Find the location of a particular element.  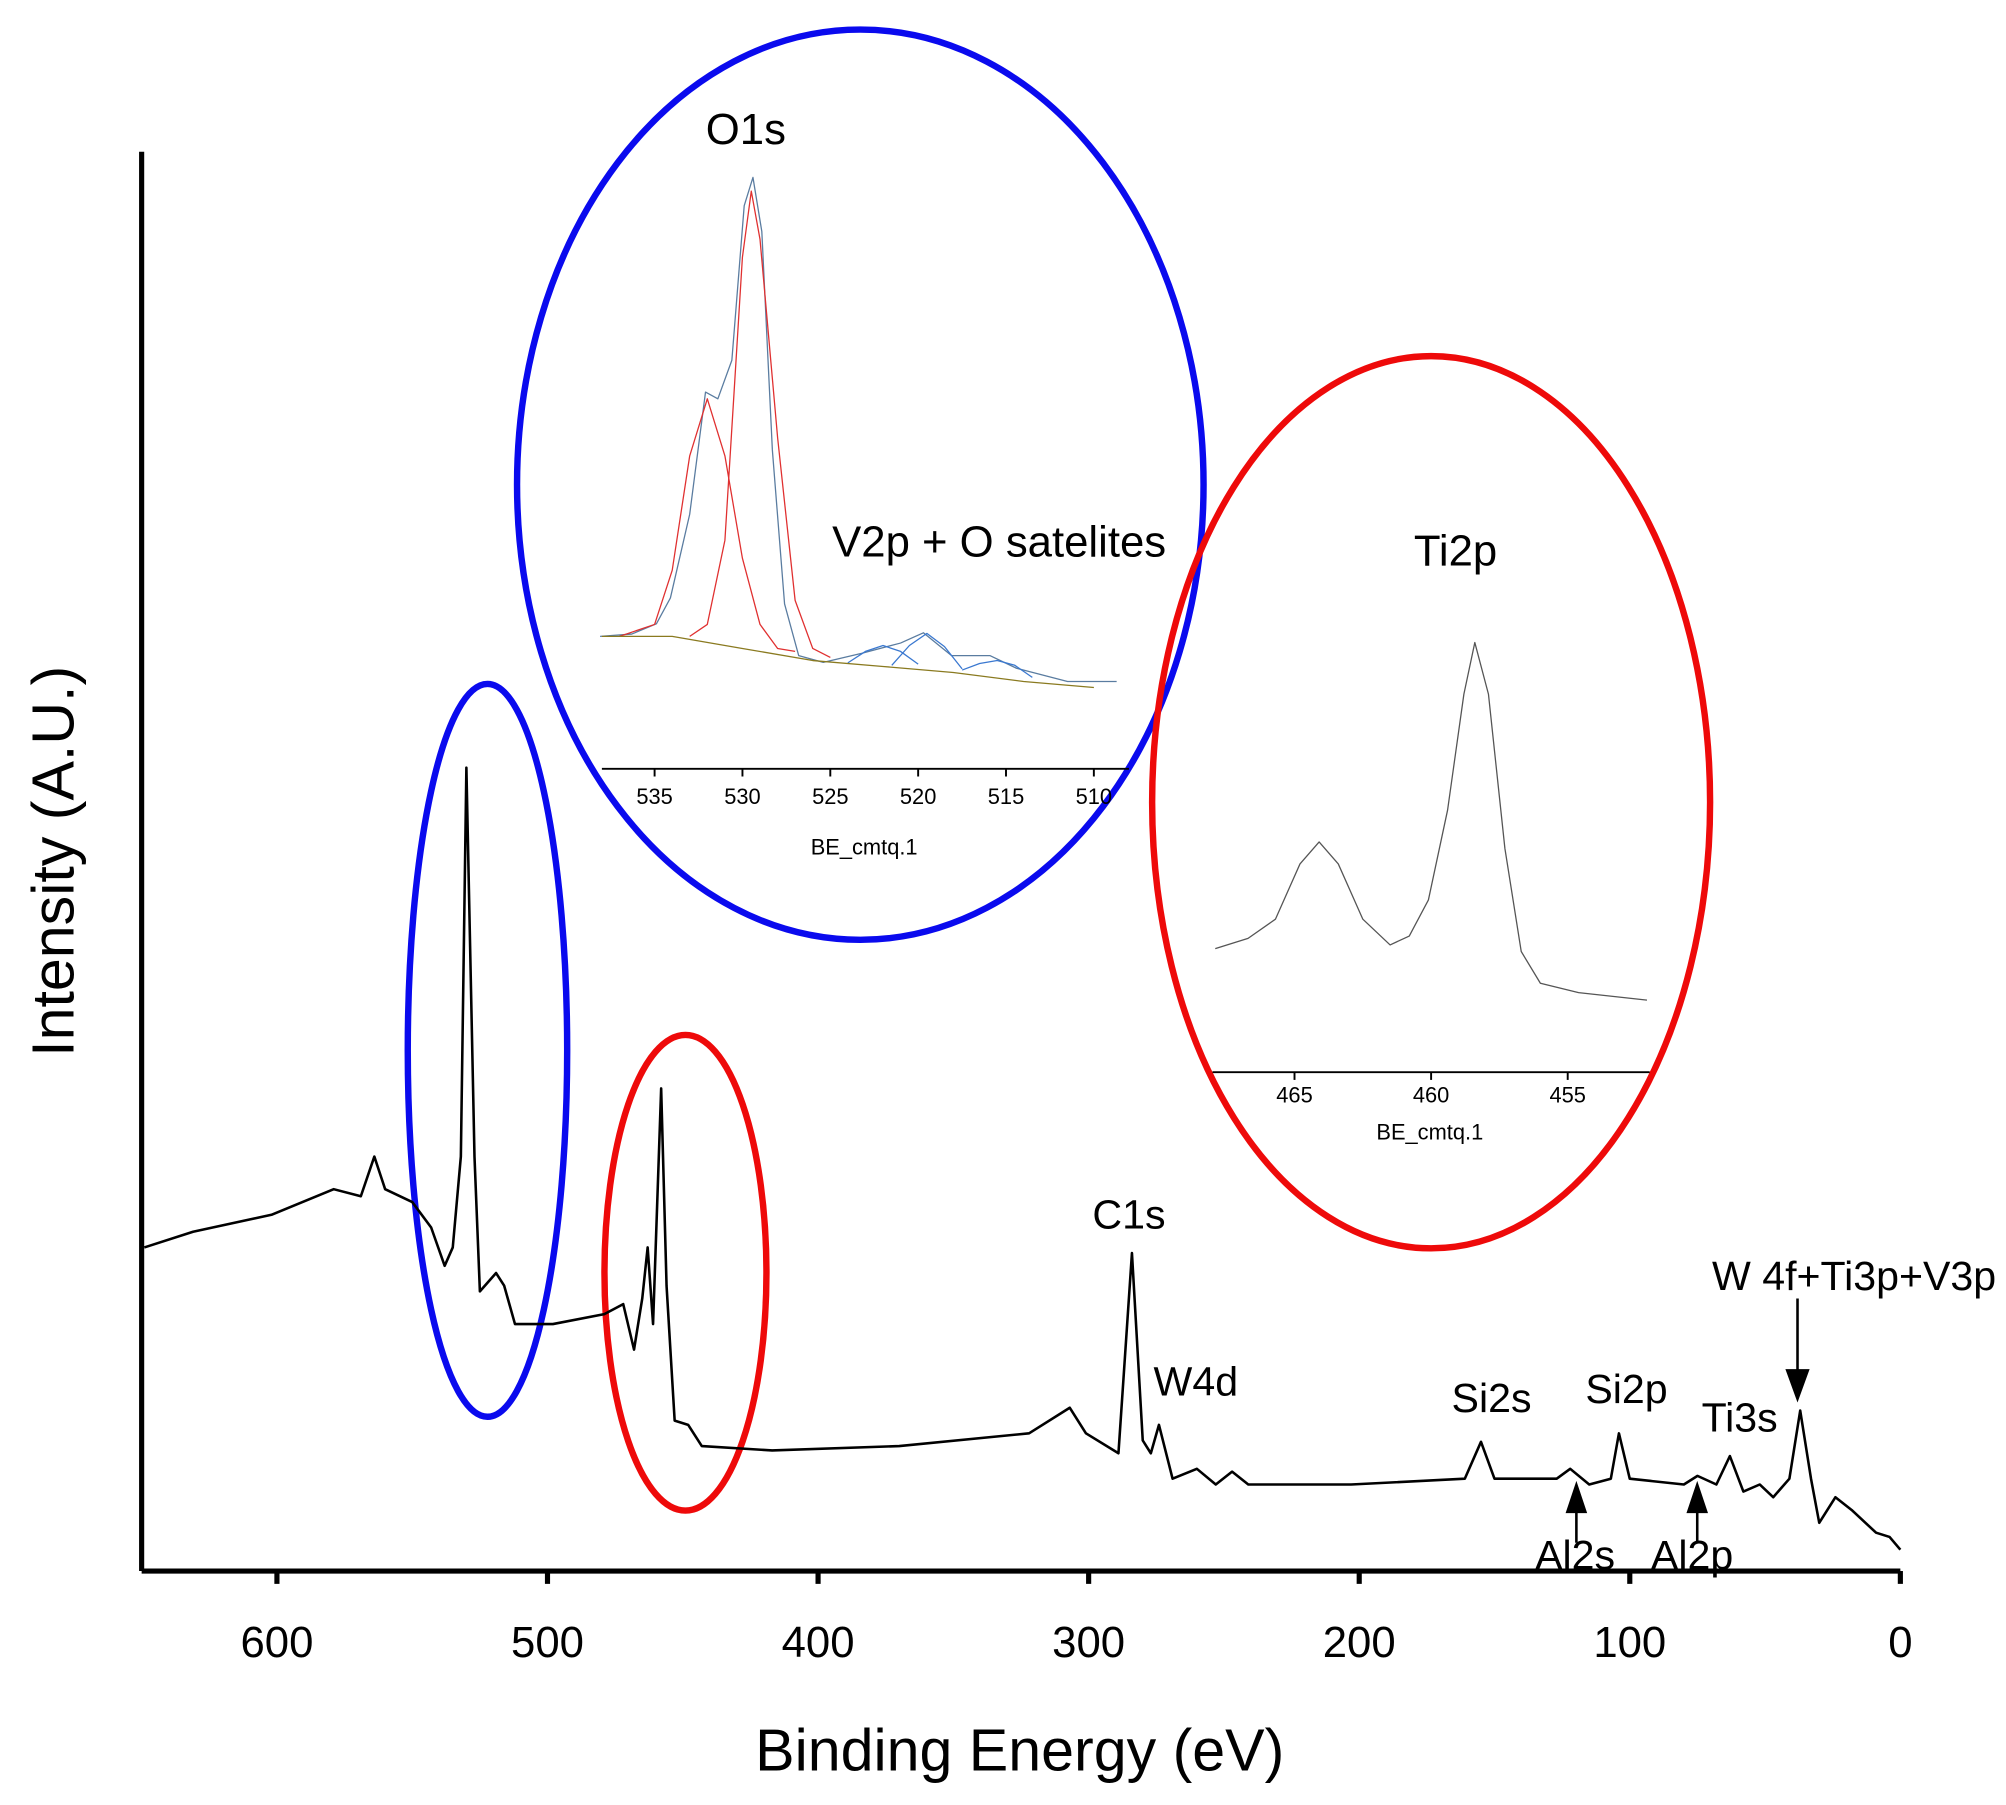

x-tick-label: 525 is located at coordinates (830, 796).